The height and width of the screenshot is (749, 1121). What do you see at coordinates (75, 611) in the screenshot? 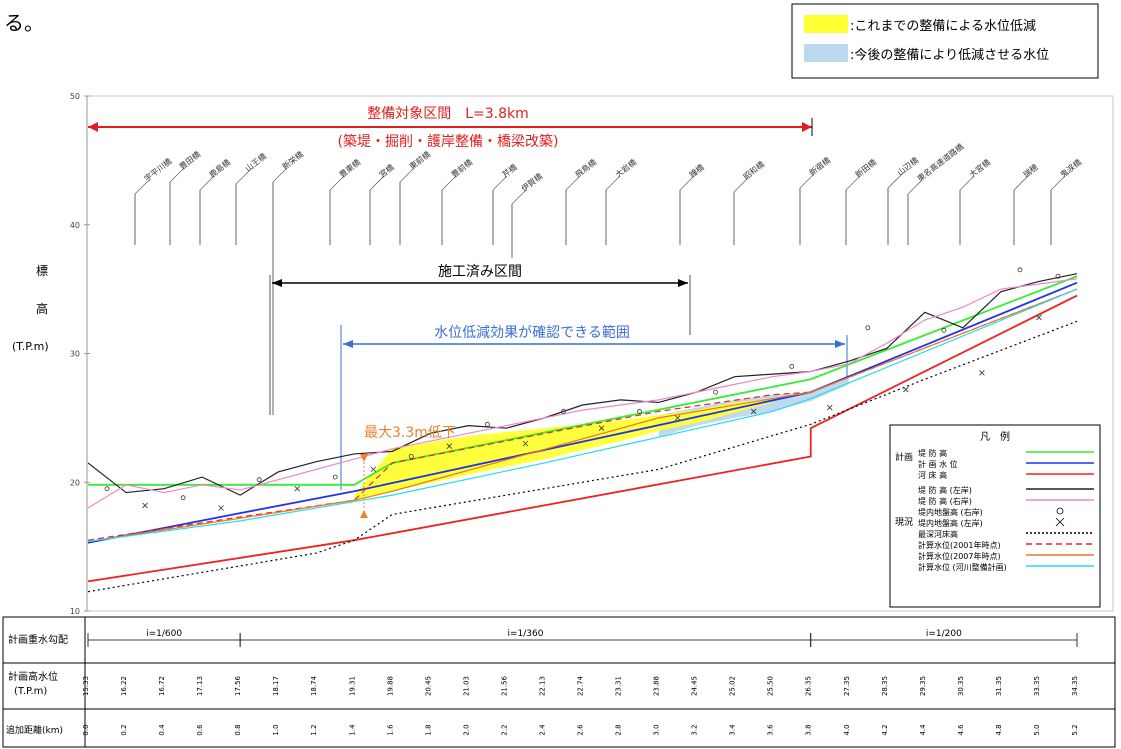
I see `y-tick-label: 10` at bounding box center [75, 611].